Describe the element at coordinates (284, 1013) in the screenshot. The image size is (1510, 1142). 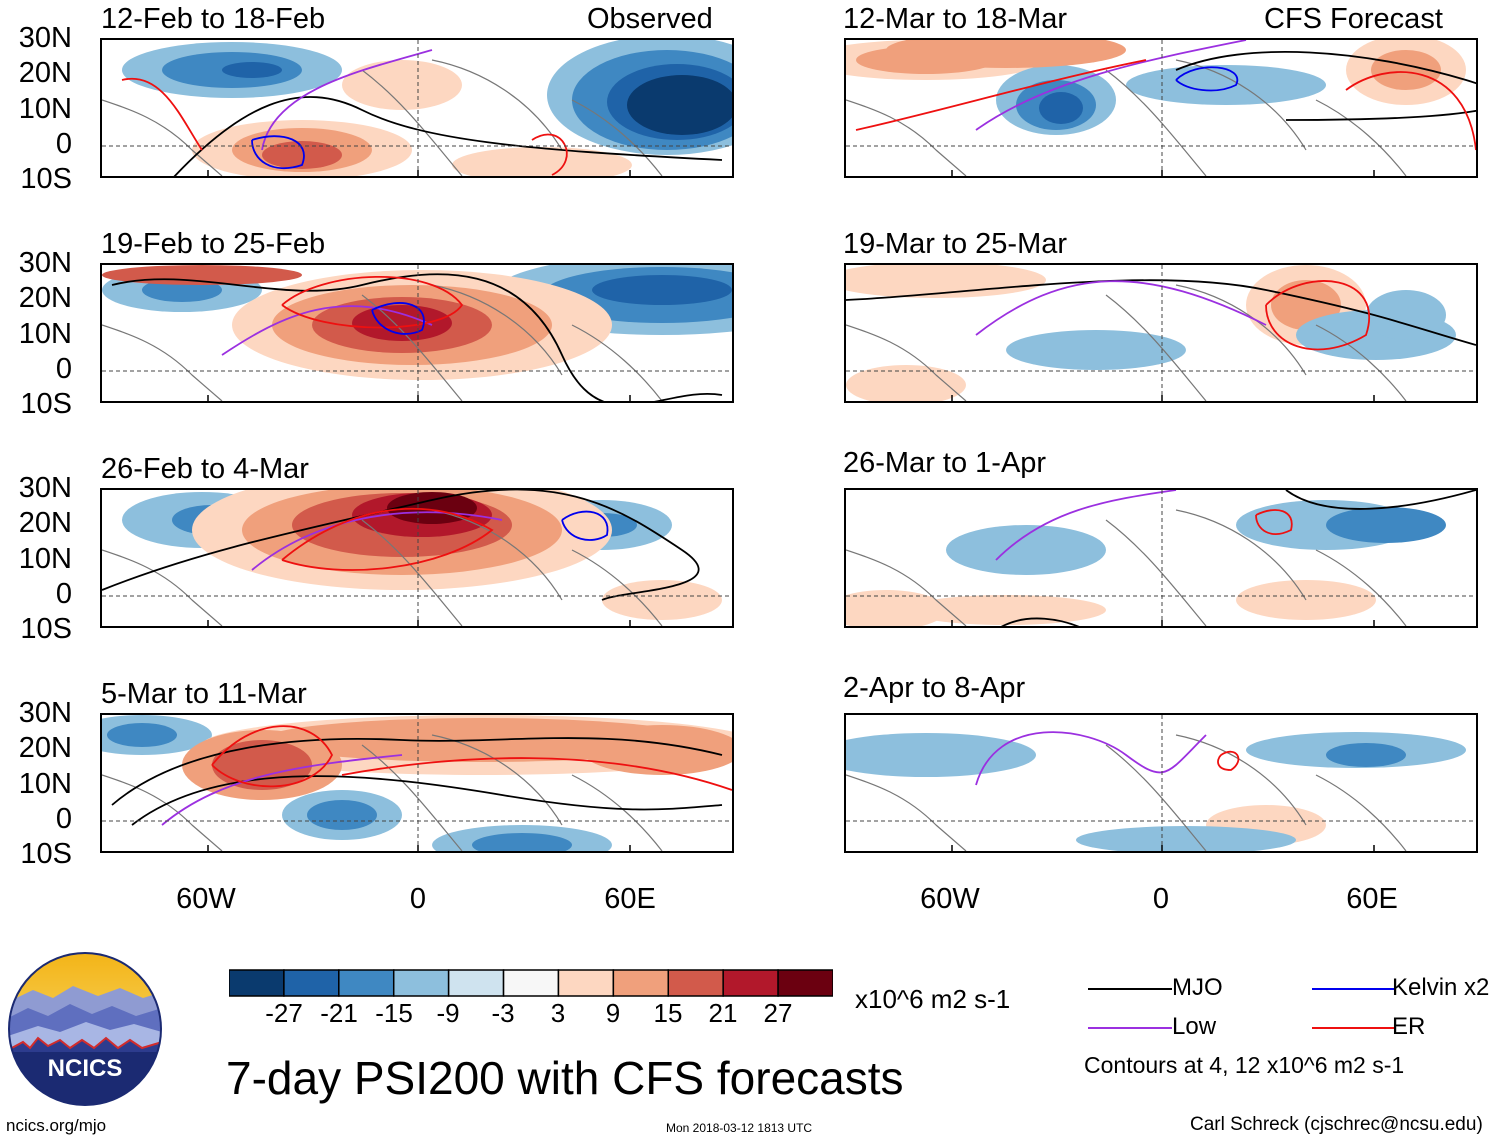
I see `colorbar-tick-label: -27` at that location.